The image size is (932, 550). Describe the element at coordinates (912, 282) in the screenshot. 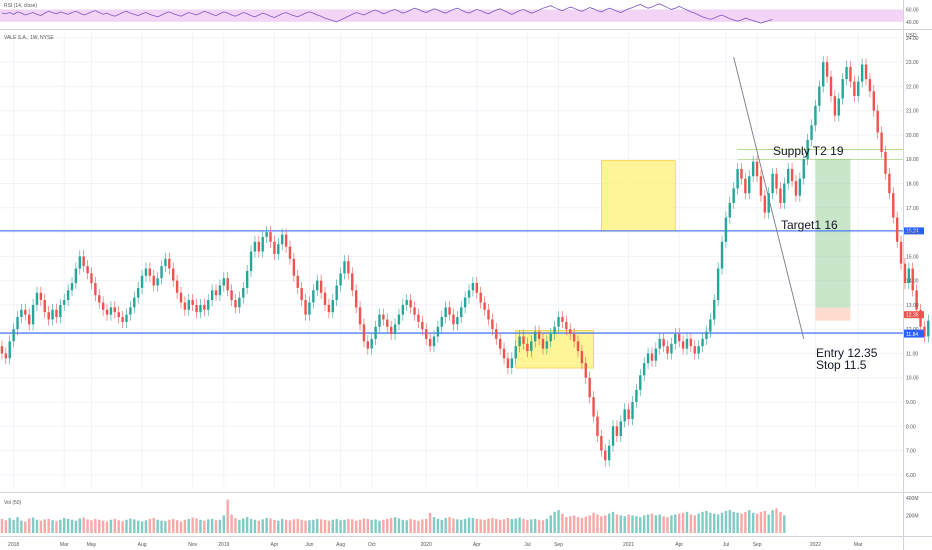

I see `price-tick-label: 14.00` at that location.